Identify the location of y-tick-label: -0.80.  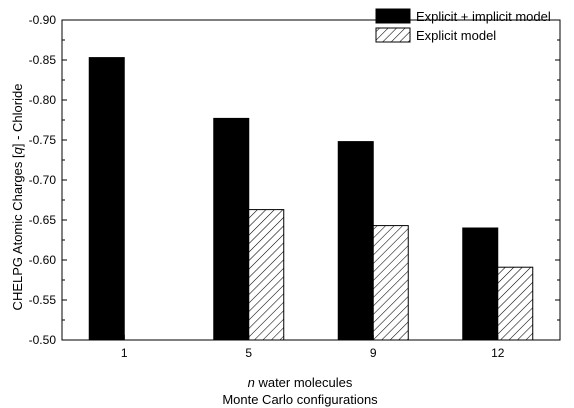
(43, 100).